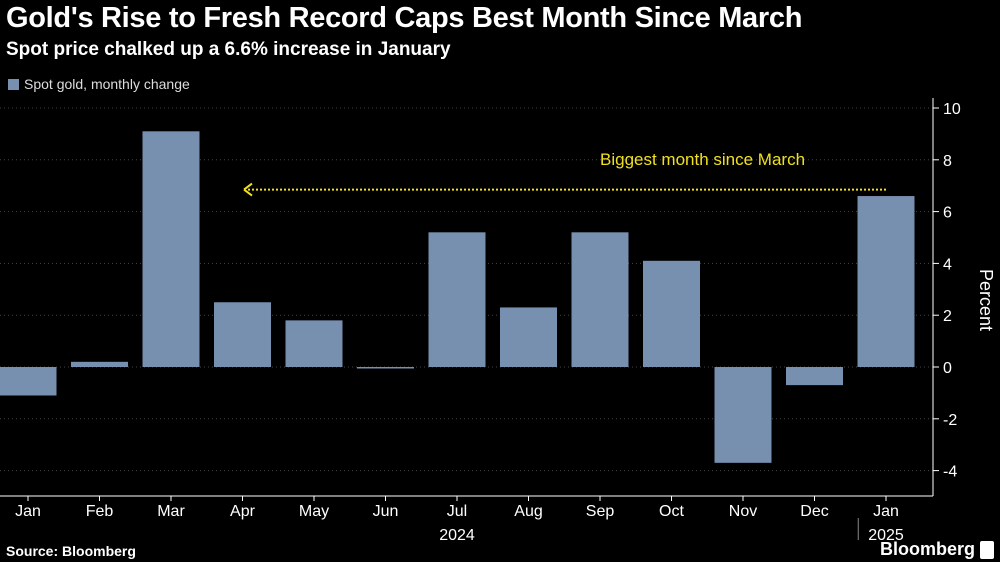 The image size is (1000, 562). What do you see at coordinates (950, 472) in the screenshot?
I see `y-tick-label: -4` at bounding box center [950, 472].